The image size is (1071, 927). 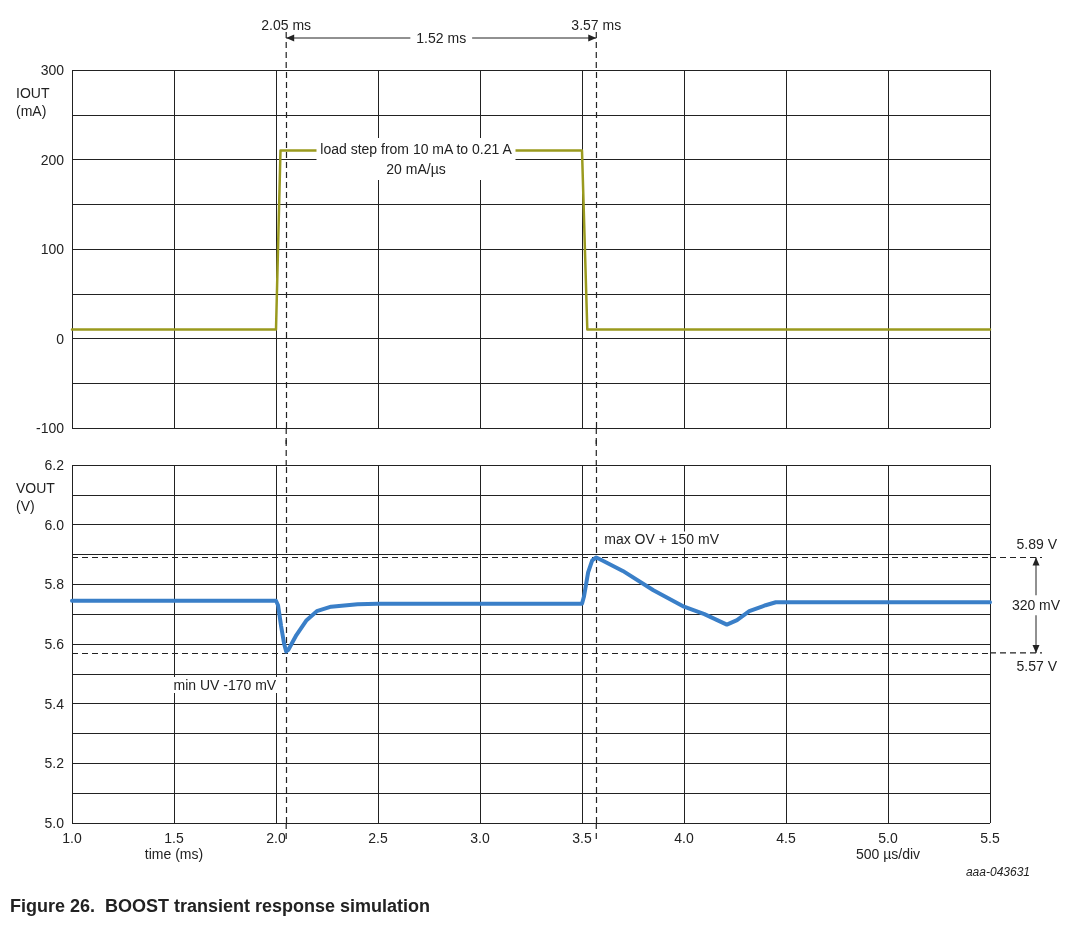 What do you see at coordinates (174, 854) in the screenshot?
I see `x-axis-title: time (ms)` at bounding box center [174, 854].